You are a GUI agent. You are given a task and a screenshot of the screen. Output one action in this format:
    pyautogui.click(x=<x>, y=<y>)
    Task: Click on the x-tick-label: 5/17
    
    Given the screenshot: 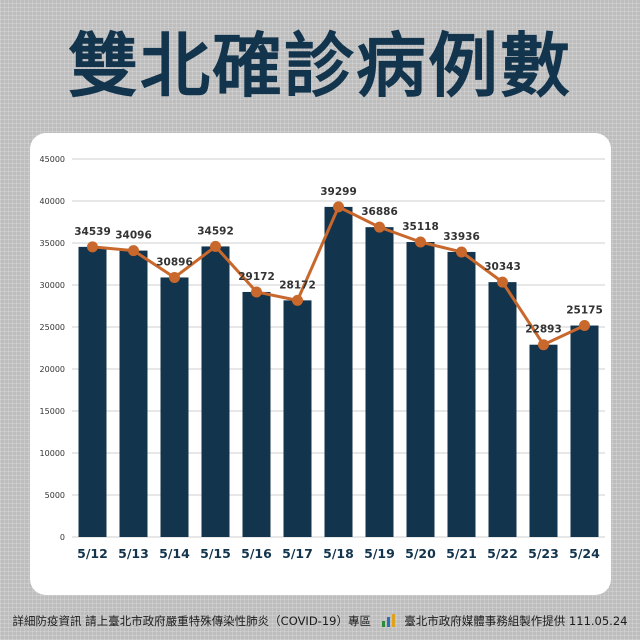 What is the action you would take?
    pyautogui.click(x=297, y=553)
    